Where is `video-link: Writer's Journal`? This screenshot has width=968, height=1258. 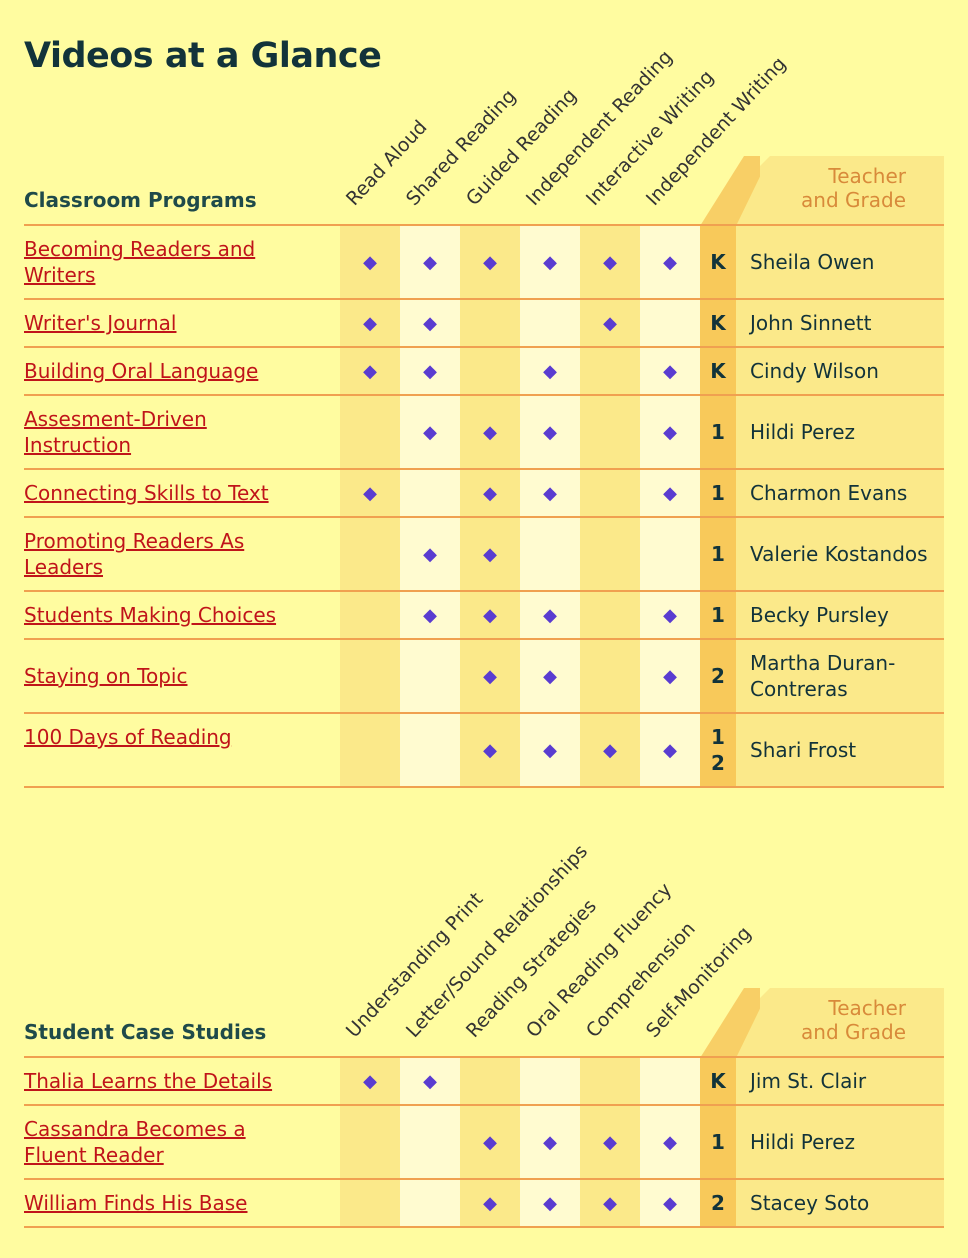
video-link: Writer's Journal is located at coordinates (100, 323).